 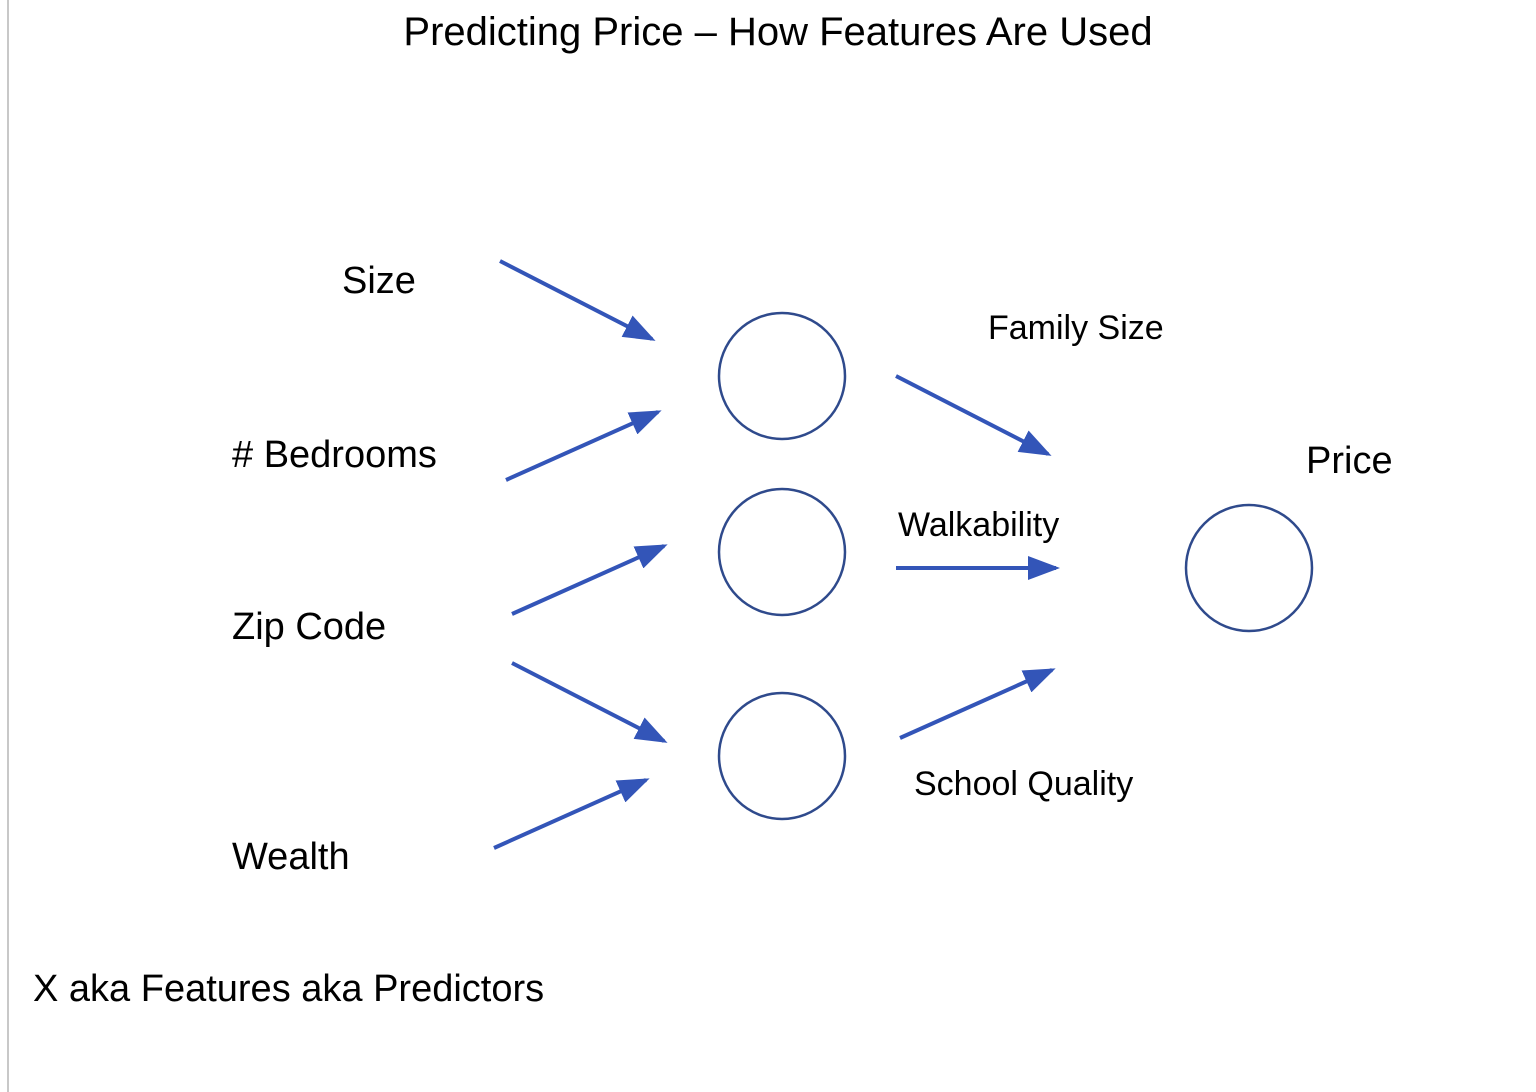 What do you see at coordinates (979, 525) in the screenshot?
I see `hidden-label-walkability: Walkability` at bounding box center [979, 525].